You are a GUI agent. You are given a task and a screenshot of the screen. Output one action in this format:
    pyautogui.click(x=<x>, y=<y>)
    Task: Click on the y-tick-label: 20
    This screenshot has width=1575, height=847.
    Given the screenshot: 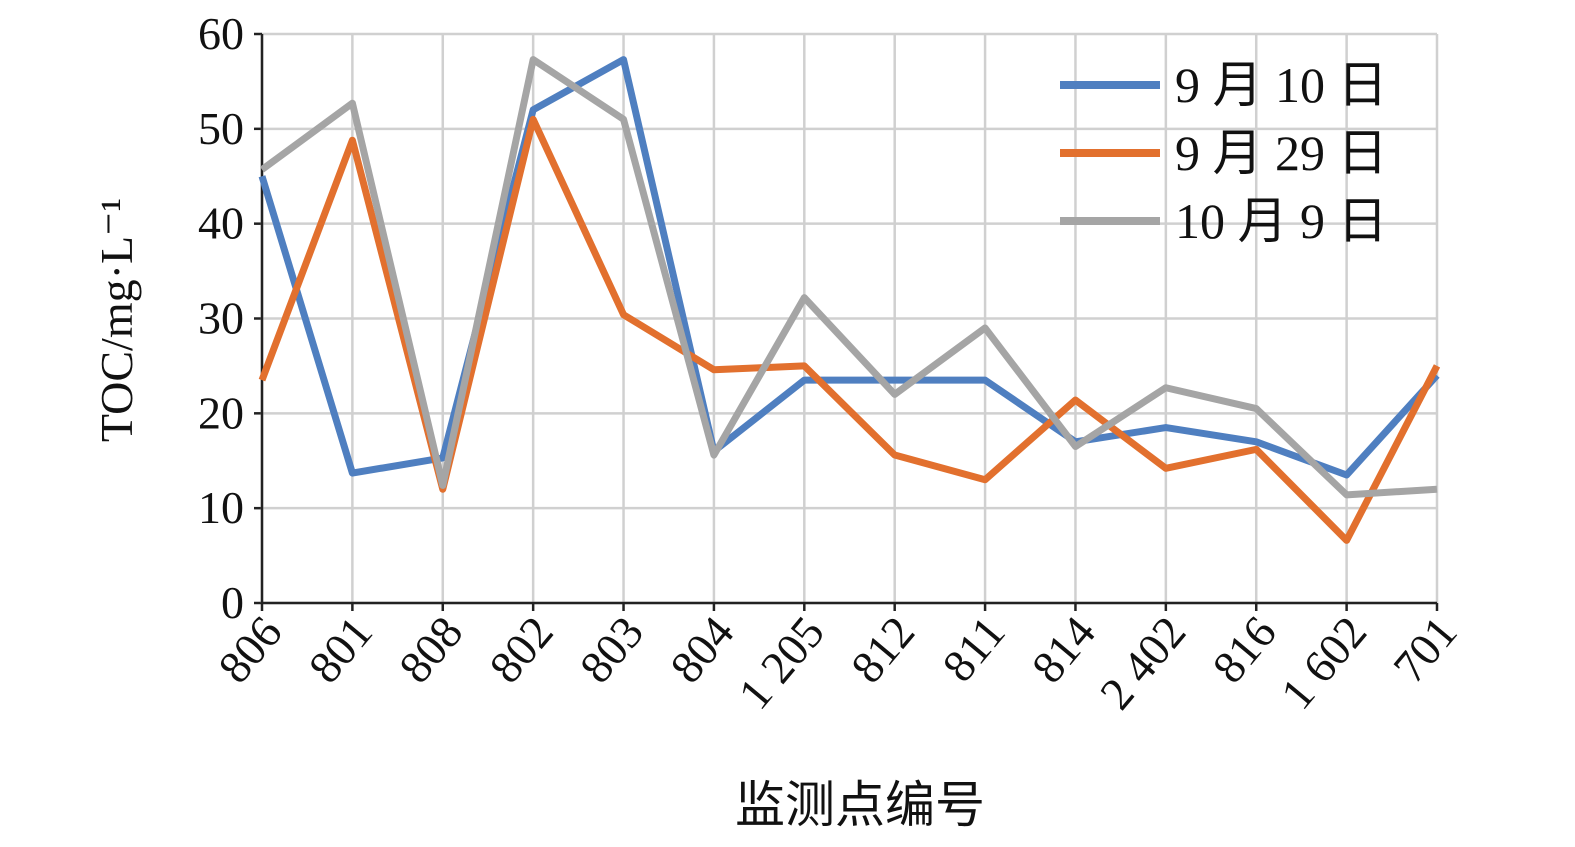 What is the action you would take?
    pyautogui.click(x=221, y=412)
    